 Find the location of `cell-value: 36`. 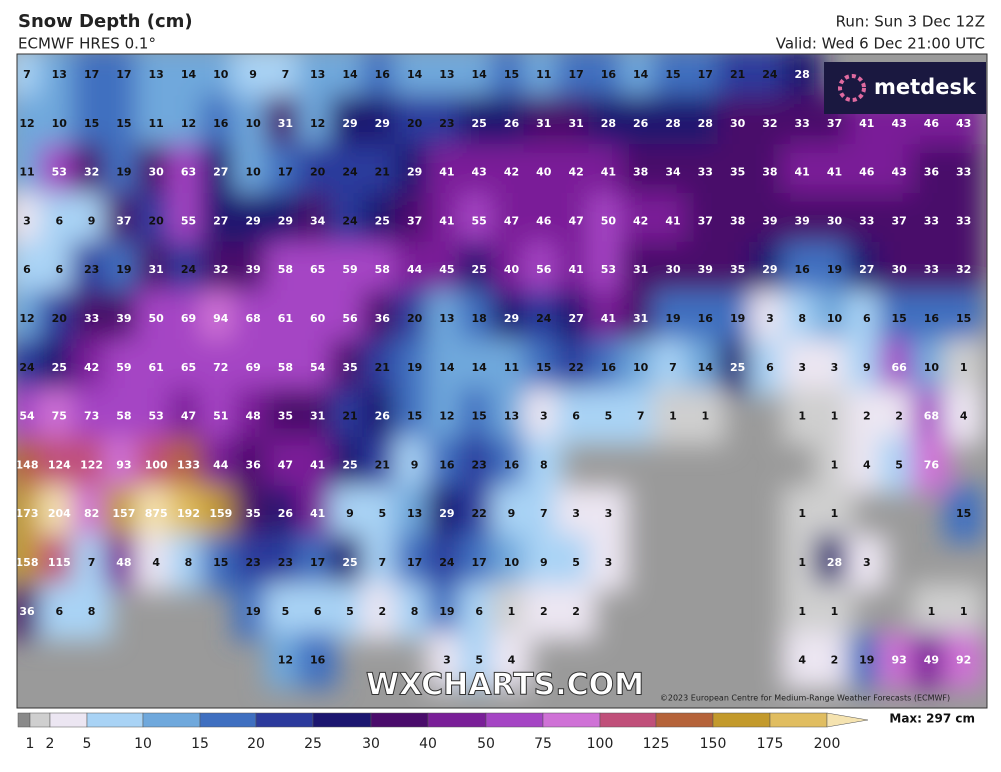

cell-value: 36 is located at coordinates (383, 318).